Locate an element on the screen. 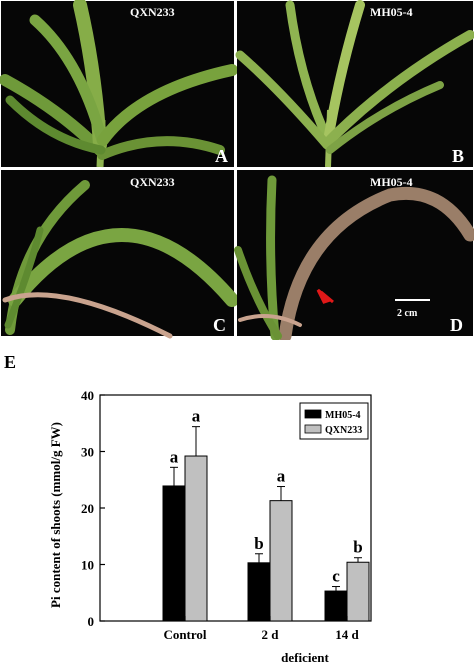 The height and width of the screenshot is (665, 474). y-tick-label: 30 is located at coordinates (87, 452).